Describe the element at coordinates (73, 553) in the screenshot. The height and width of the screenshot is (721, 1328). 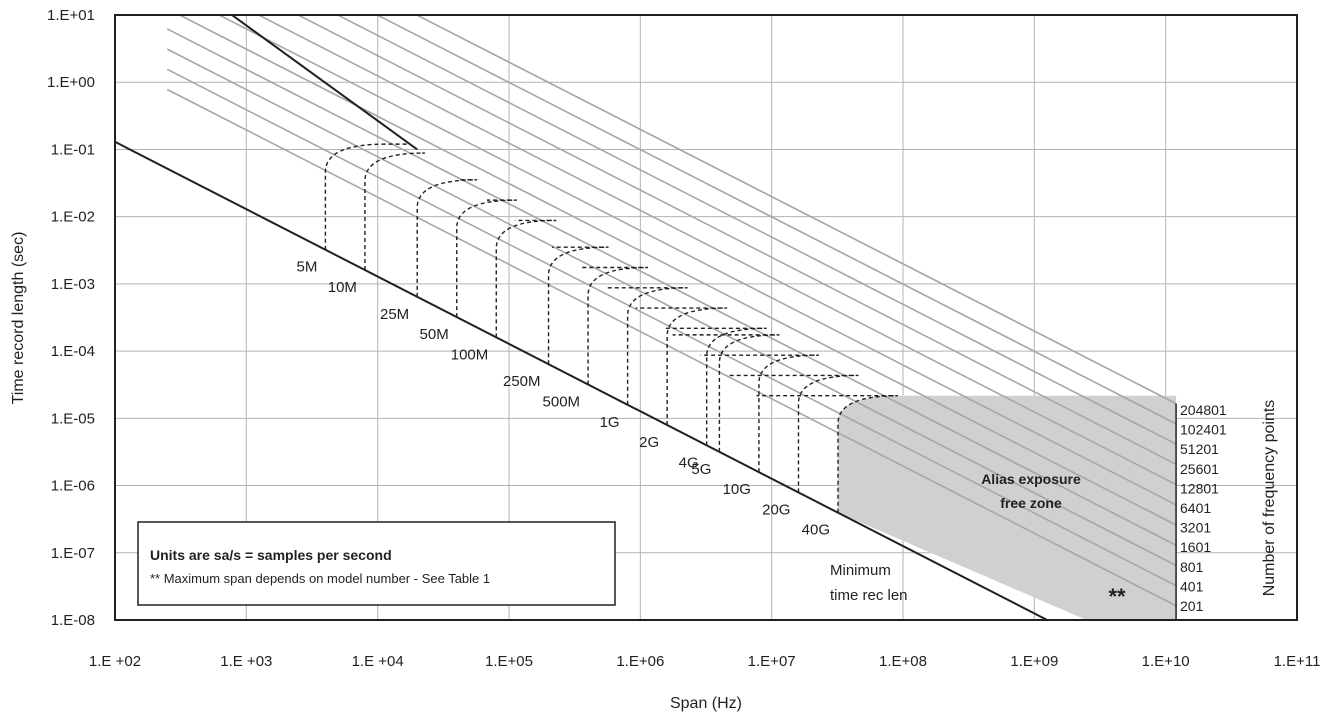
I see `y-tick-label: 1.E-07` at that location.